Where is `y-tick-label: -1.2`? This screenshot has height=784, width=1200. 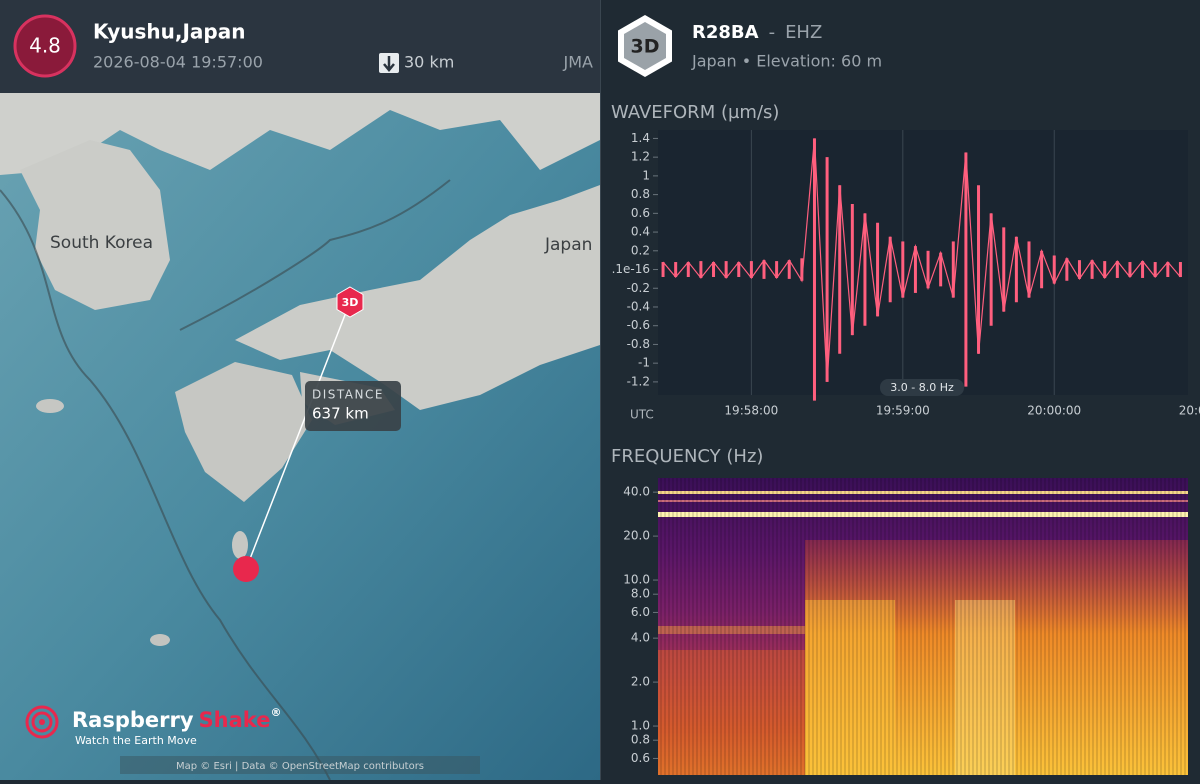
y-tick-label: -1.2 is located at coordinates (638, 381).